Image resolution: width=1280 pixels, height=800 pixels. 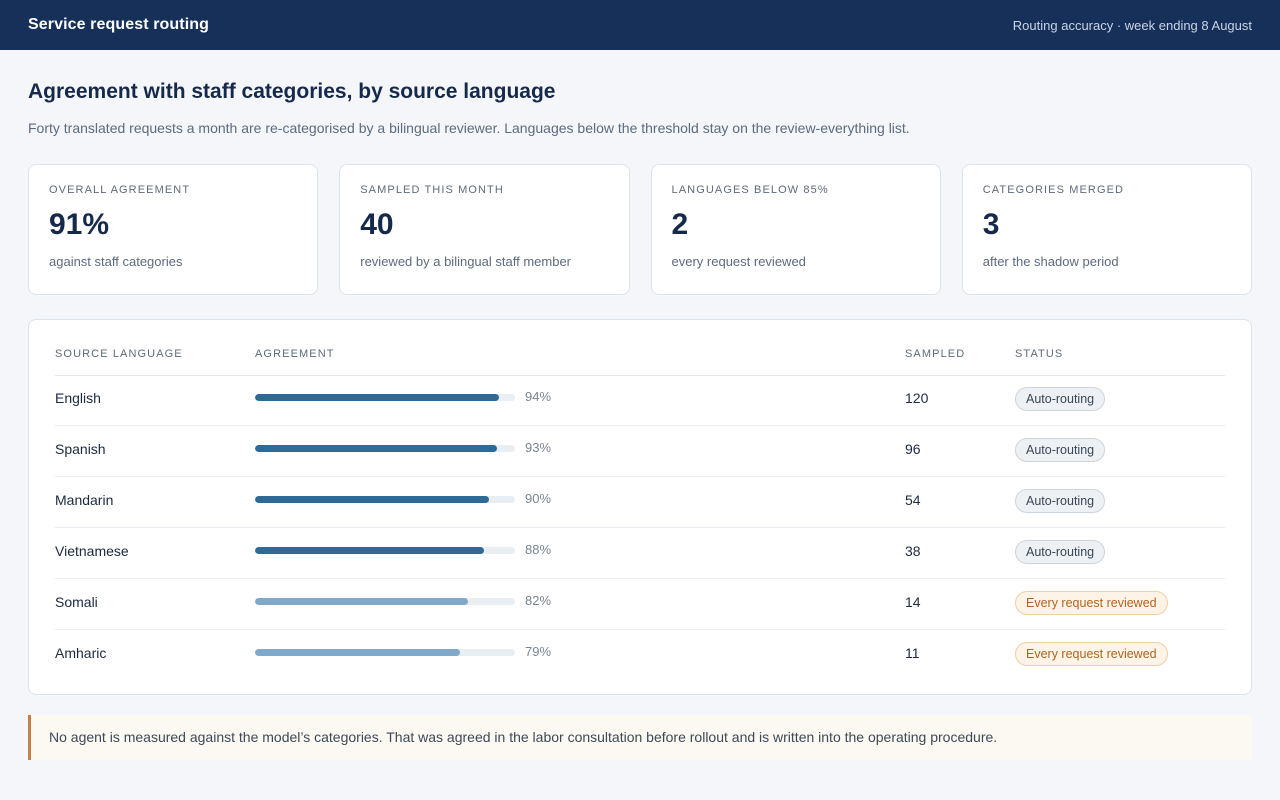 I want to click on column-header-sampled: Sampled, so click(x=935, y=354).